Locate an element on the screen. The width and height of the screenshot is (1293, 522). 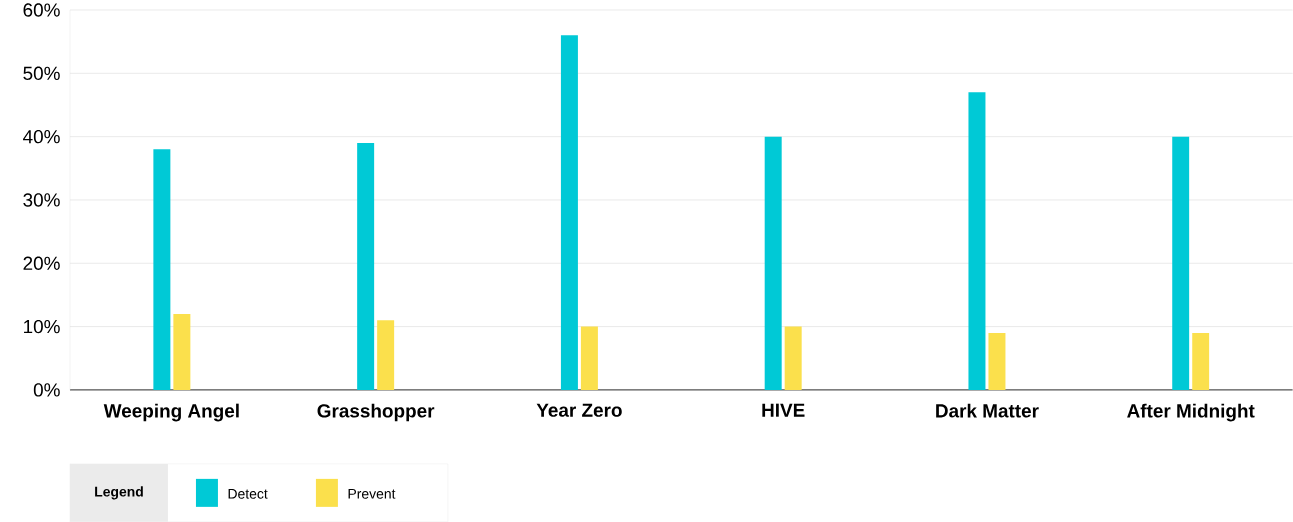
y-tick-label: 40% is located at coordinates (41, 136).